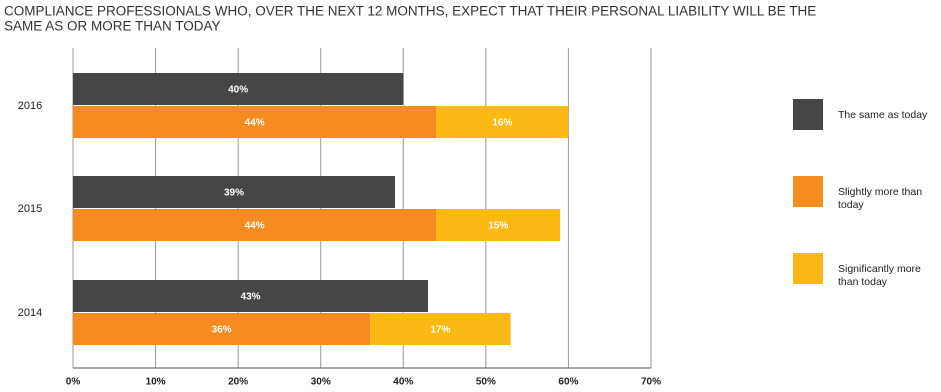 Image resolution: width=941 pixels, height=392 pixels. Describe the element at coordinates (156, 382) in the screenshot. I see `x-tick-label: 10%` at that location.